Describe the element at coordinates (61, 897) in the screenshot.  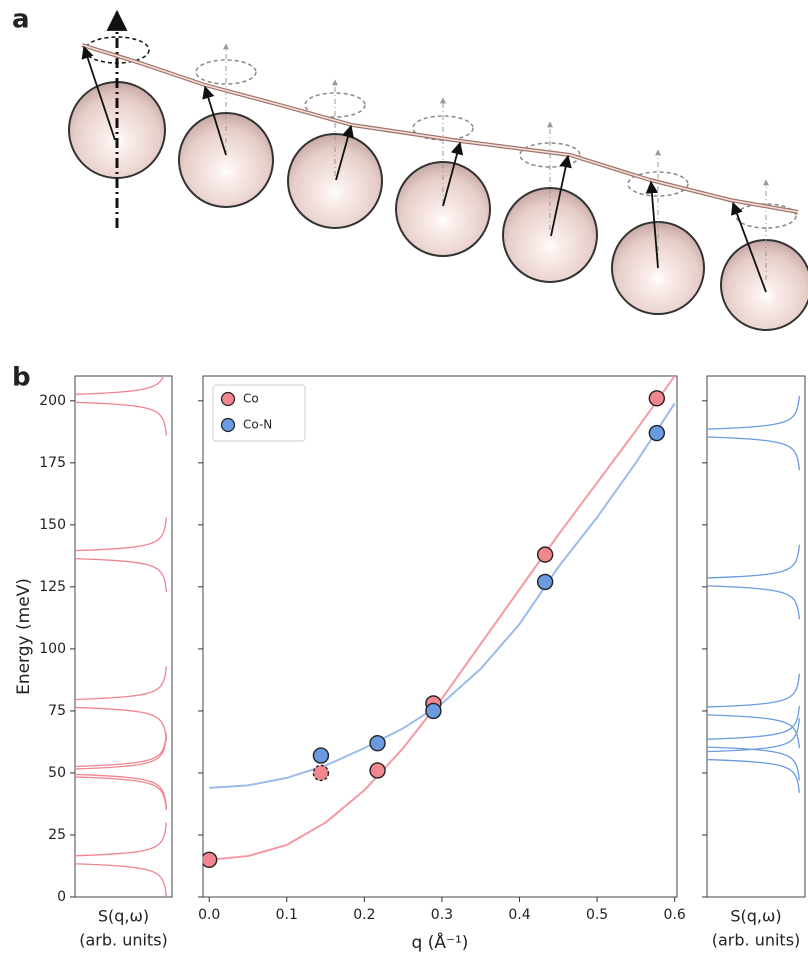
I see `y-tick-label: 0` at that location.